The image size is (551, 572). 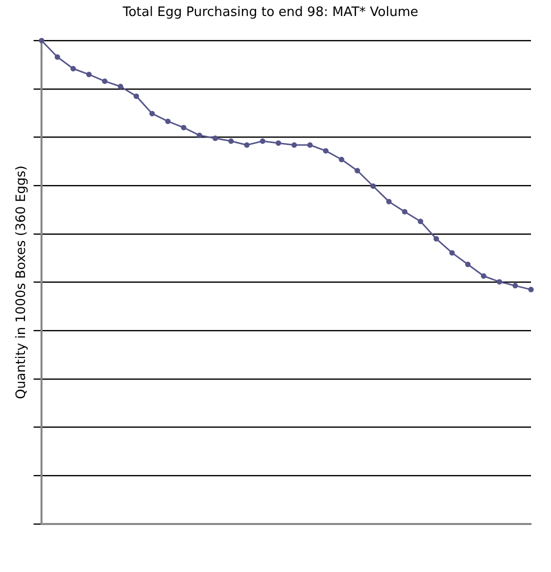 What do you see at coordinates (270, 12) in the screenshot?
I see `chart-title: Total Egg Purchasing to end 98: MAT* Volume` at bounding box center [270, 12].